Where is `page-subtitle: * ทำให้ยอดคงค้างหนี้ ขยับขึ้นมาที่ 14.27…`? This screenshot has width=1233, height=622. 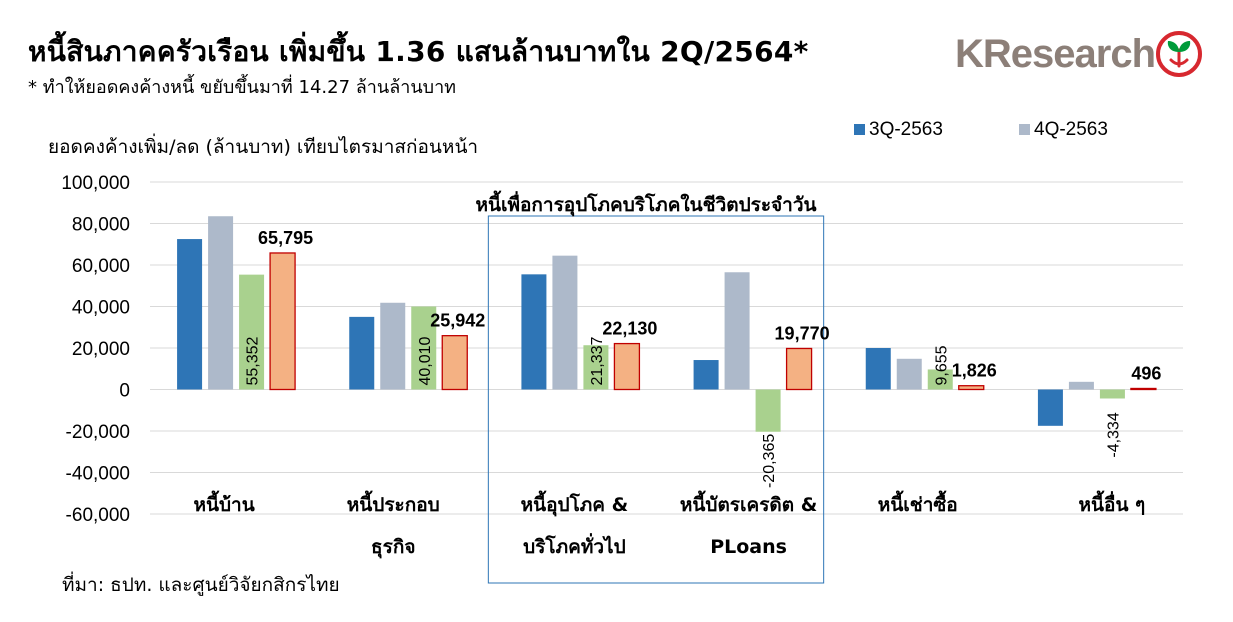 page-subtitle: * ทำให้ยอดคงค้างหนี้ ขยับขึ้นมาที่ 14.27… is located at coordinates (242, 87).